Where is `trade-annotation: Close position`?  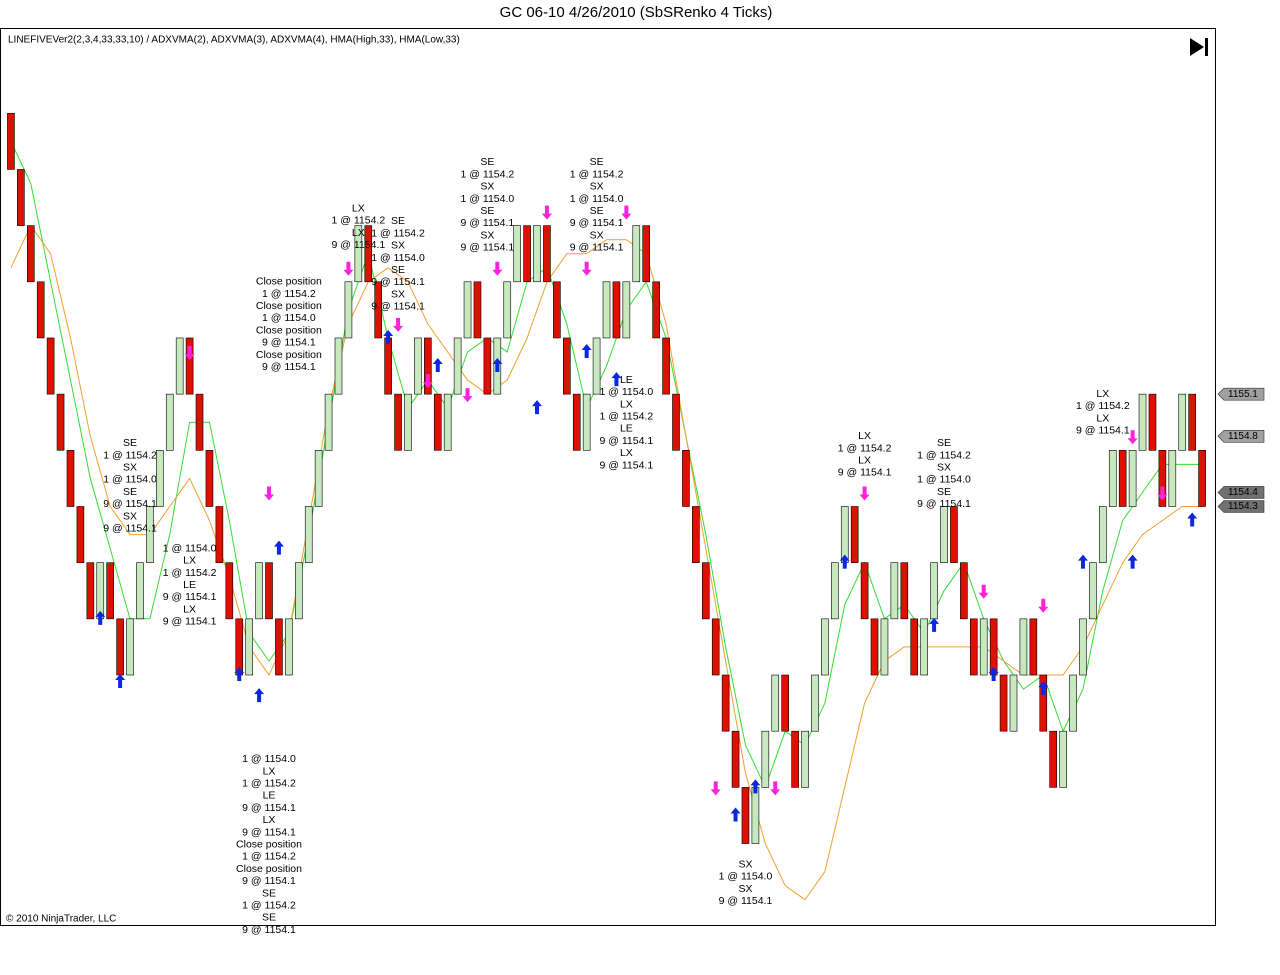 trade-annotation: Close position is located at coordinates (289, 355).